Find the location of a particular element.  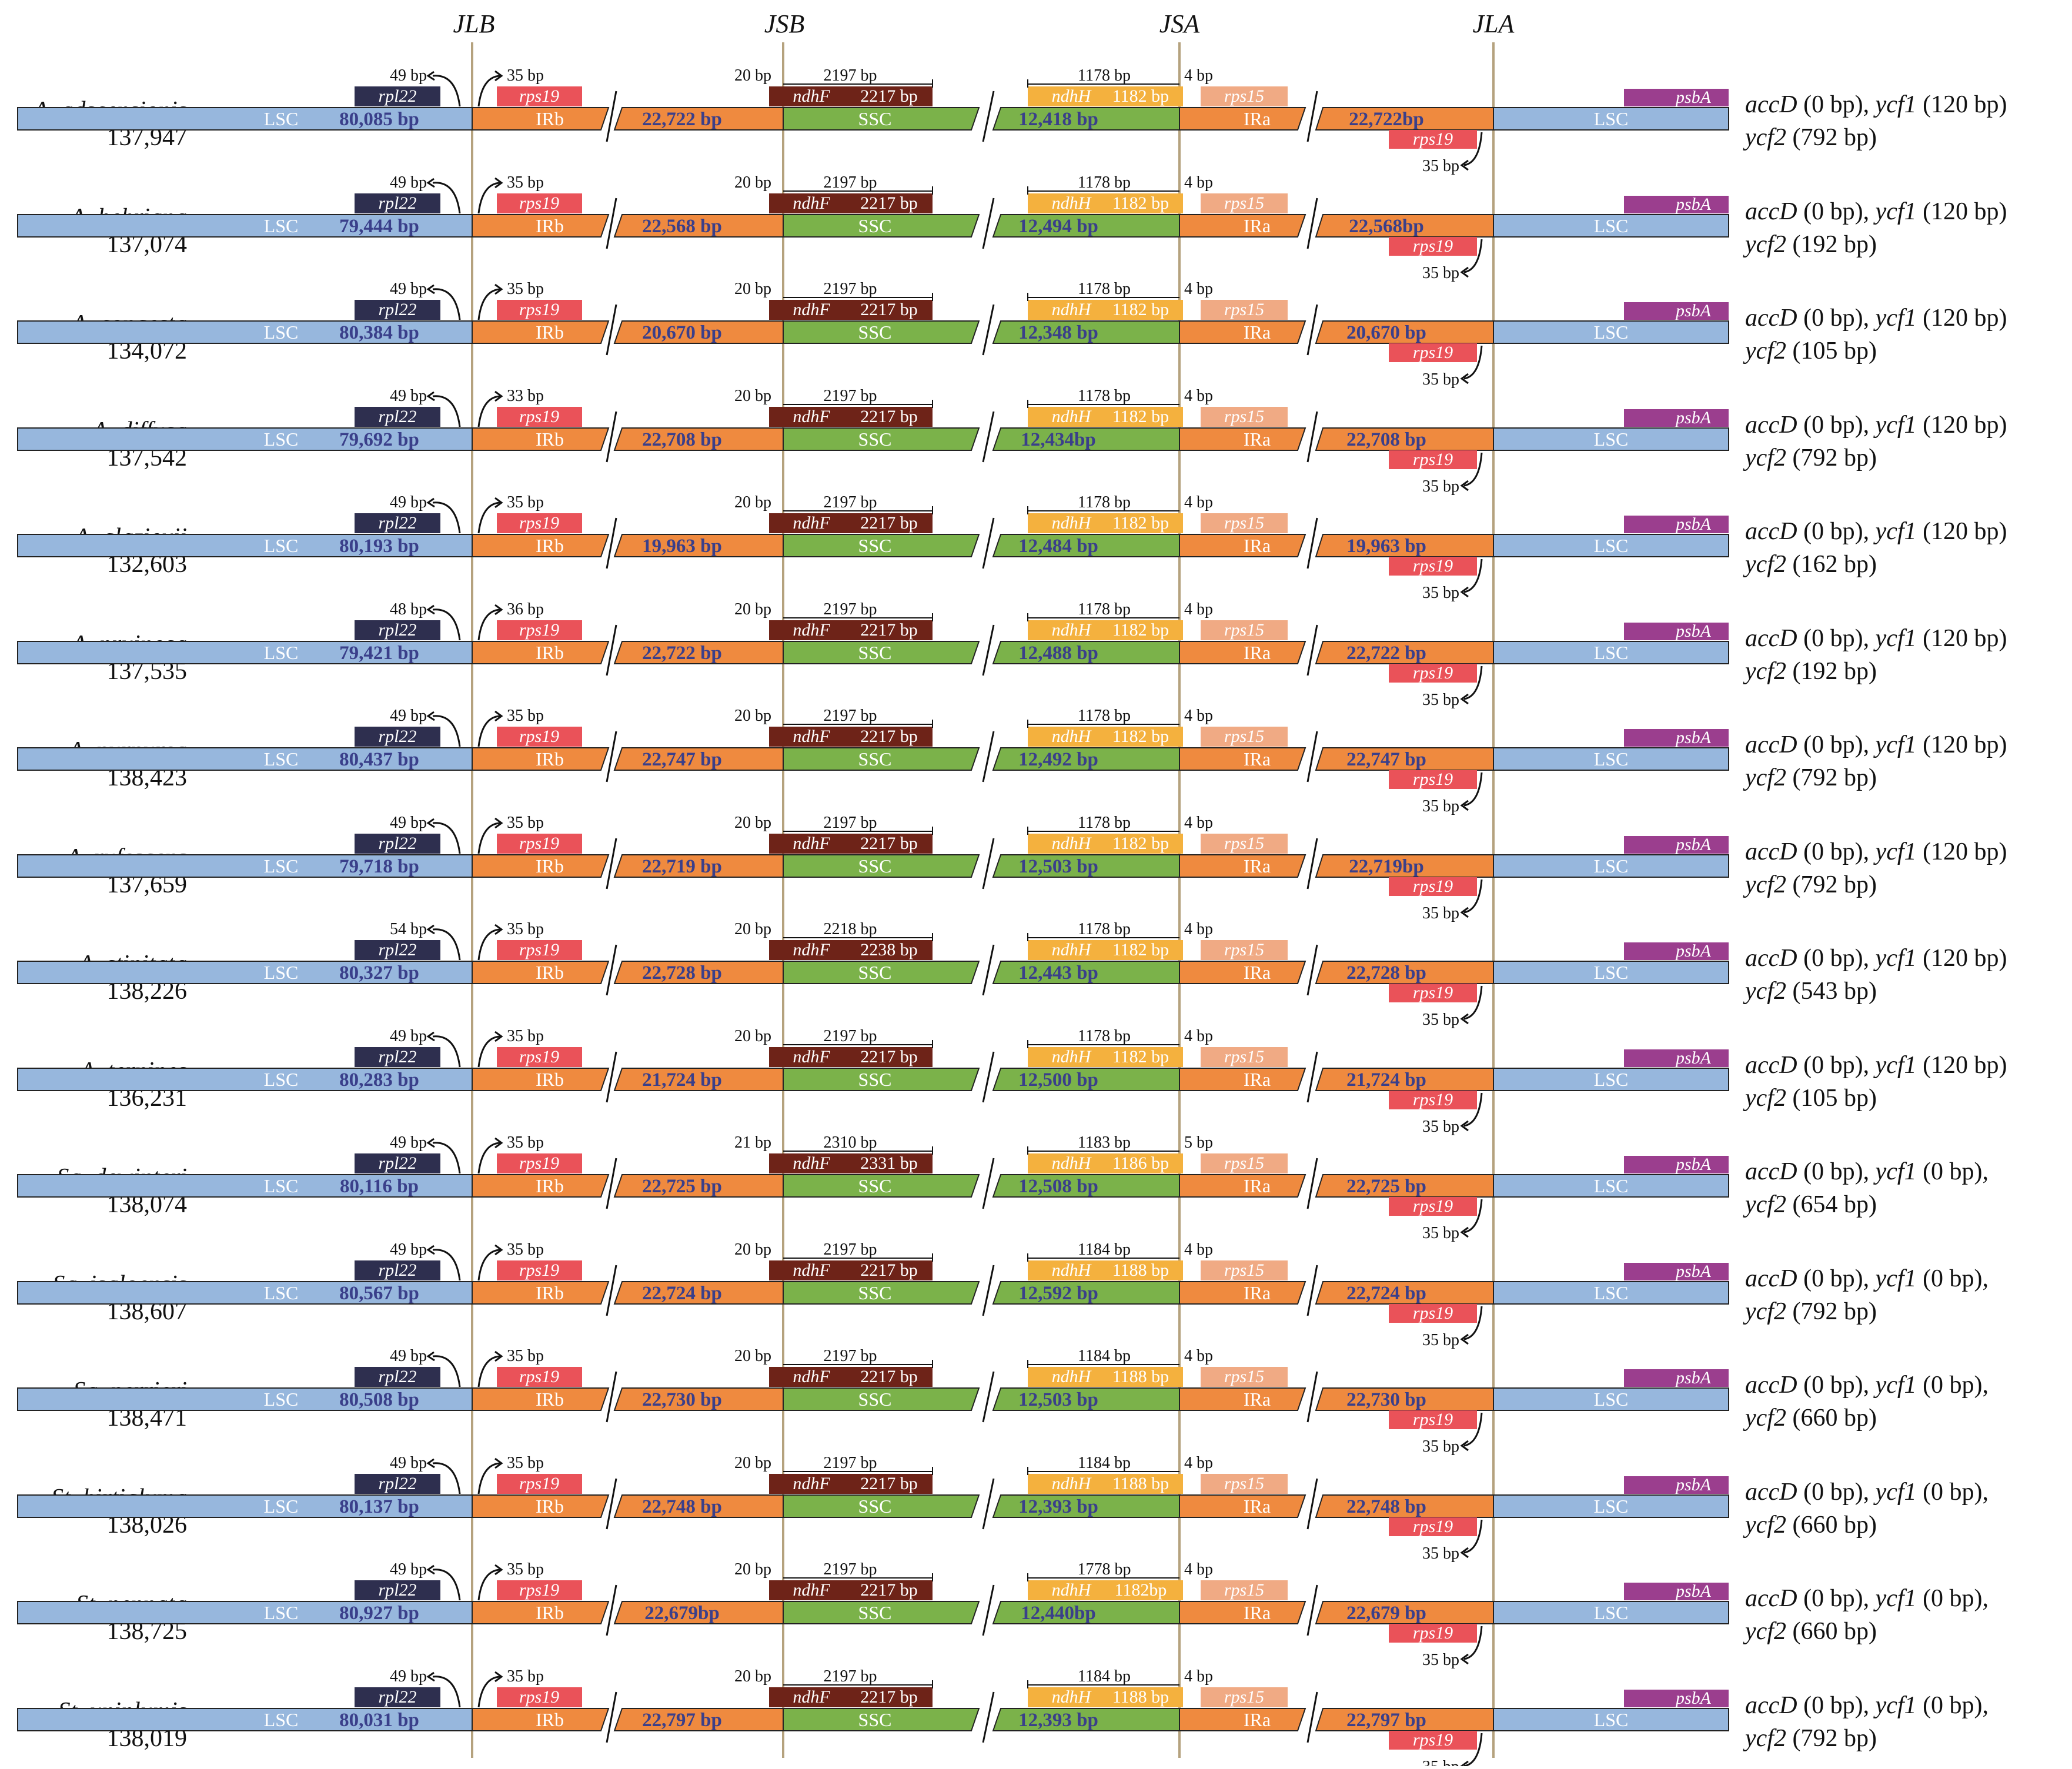

note-fragment: ycf2 is located at coordinates (1765, 350).